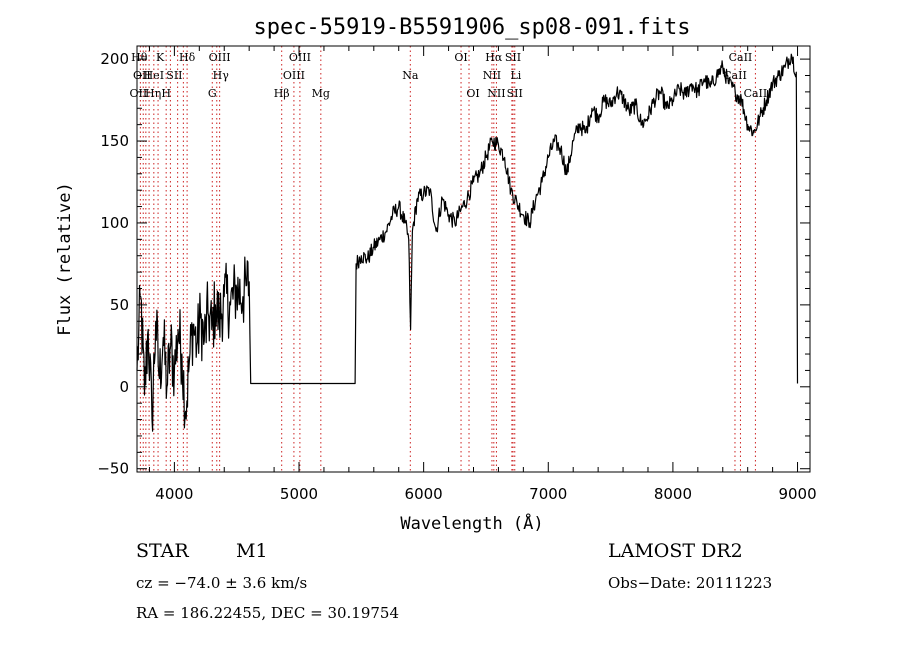 The height and width of the screenshot is (650, 900). Describe the element at coordinates (154, 75) in the screenshot. I see `spectral-line-label: HeI` at that location.